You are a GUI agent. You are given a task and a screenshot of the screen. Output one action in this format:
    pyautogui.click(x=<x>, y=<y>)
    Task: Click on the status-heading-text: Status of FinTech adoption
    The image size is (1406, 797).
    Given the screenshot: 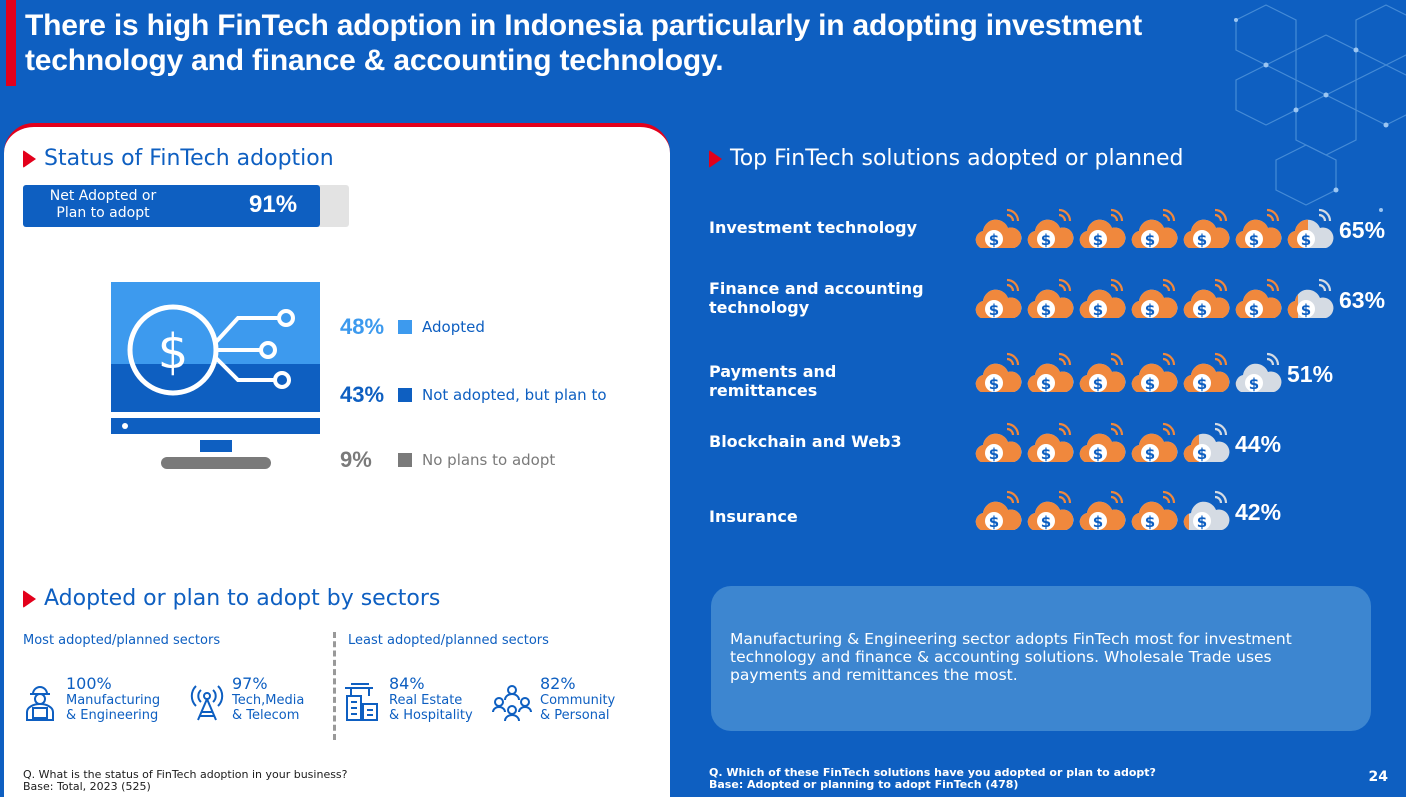 What is the action you would take?
    pyautogui.click(x=189, y=158)
    